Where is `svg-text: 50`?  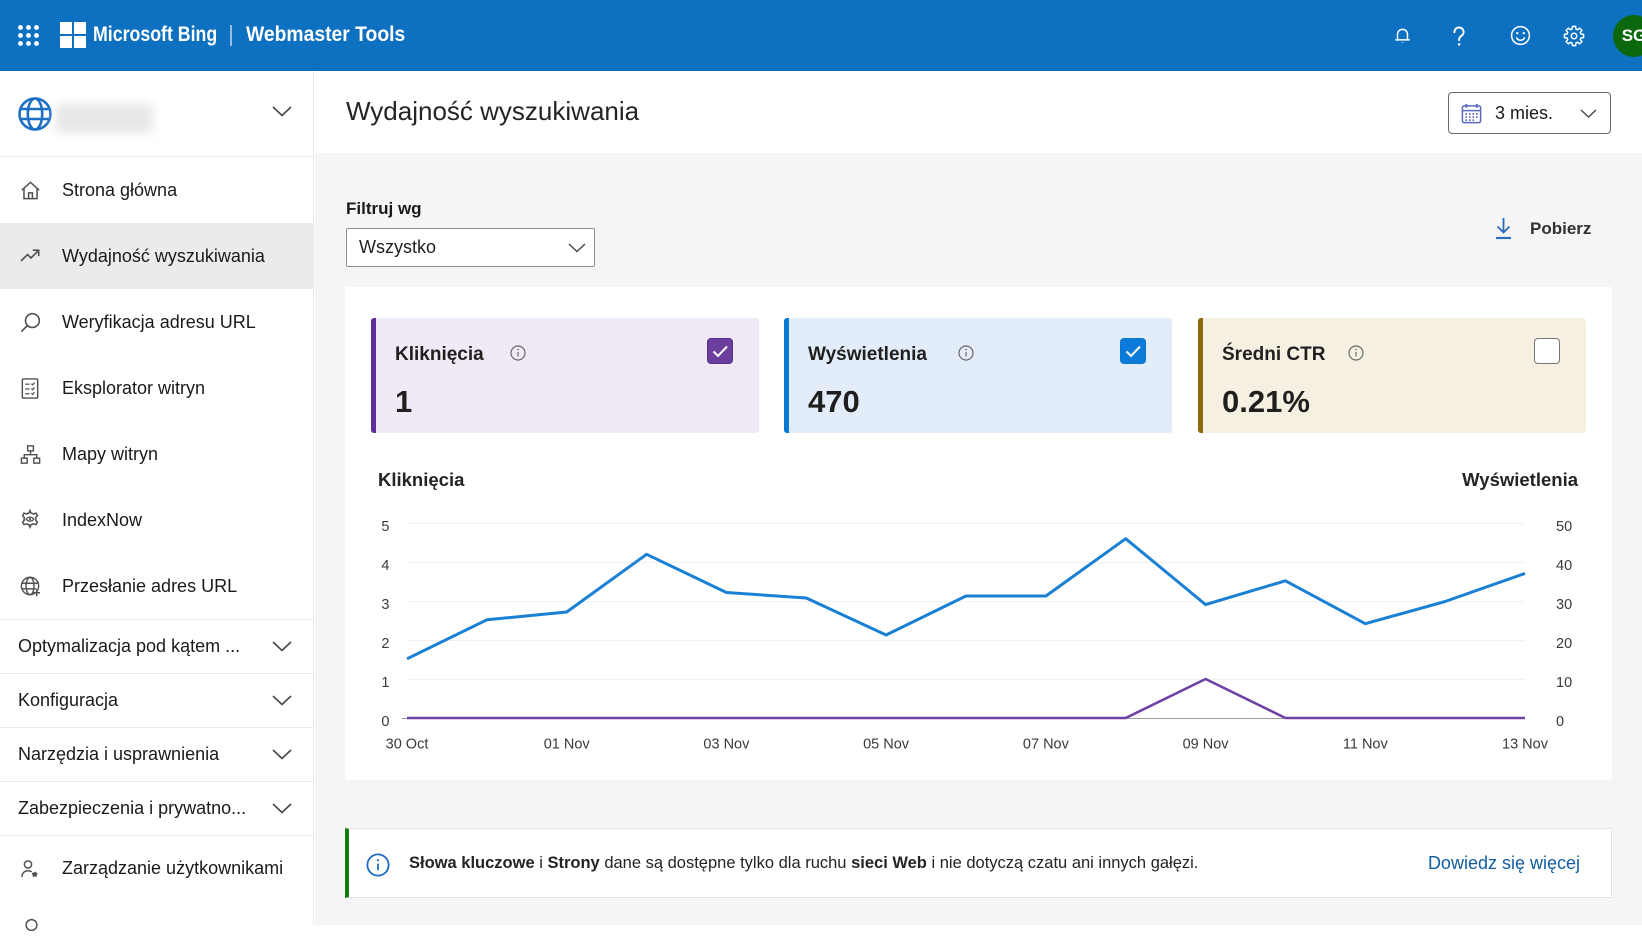
svg-text: 50 is located at coordinates (1564, 527).